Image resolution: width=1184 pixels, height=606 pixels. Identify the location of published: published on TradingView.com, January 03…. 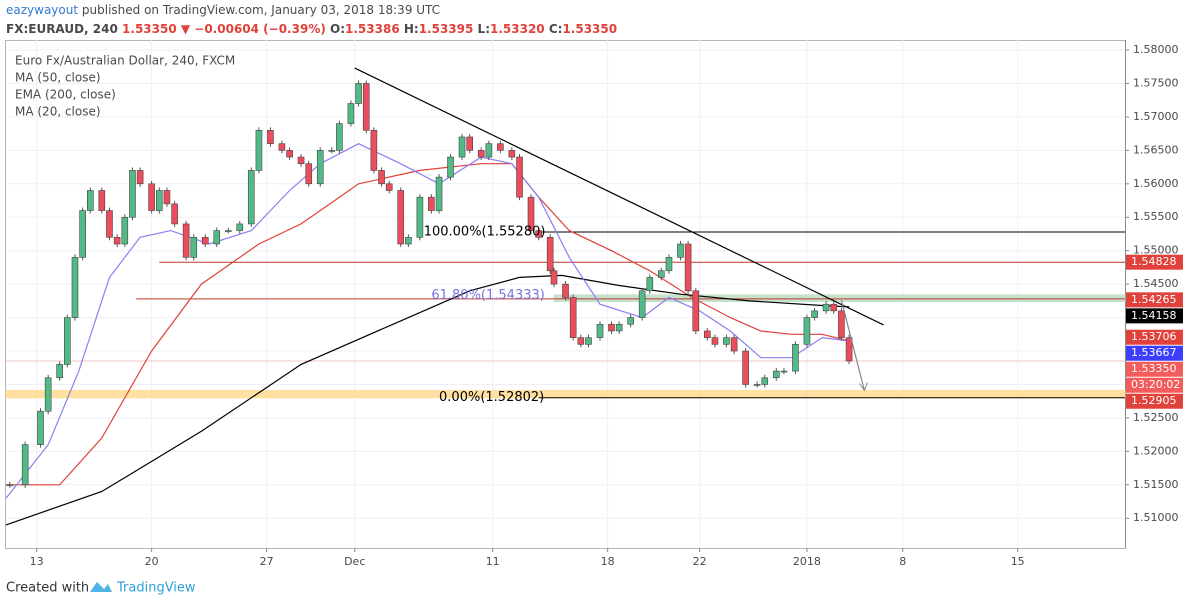
(261, 10).